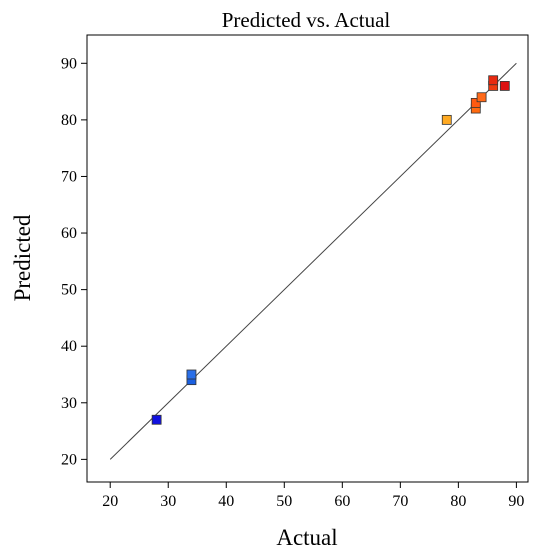 This screenshot has width=537, height=550. Describe the element at coordinates (458, 501) in the screenshot. I see `x-tick-label: 80` at that location.